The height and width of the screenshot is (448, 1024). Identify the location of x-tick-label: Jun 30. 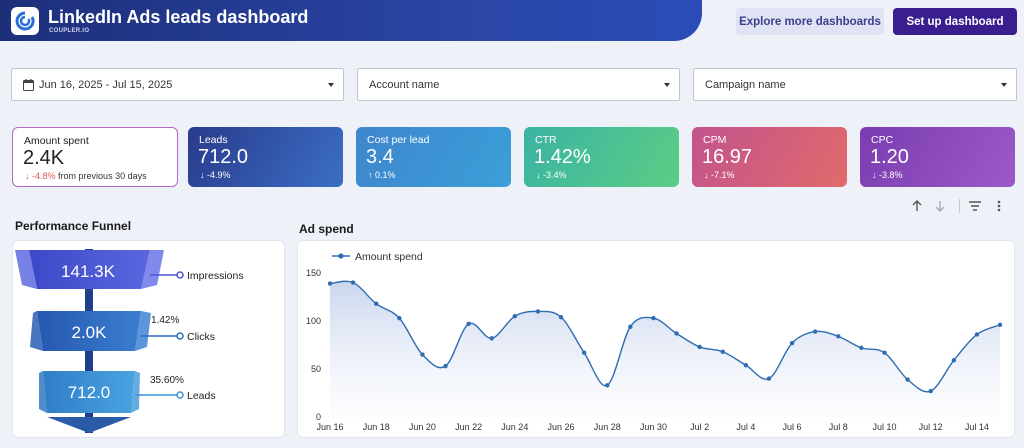
(653, 427).